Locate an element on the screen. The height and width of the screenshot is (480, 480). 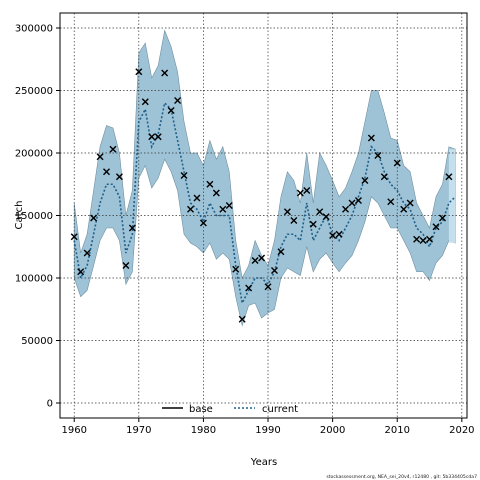
y-tick-label: 50000 is located at coordinates (37, 341).